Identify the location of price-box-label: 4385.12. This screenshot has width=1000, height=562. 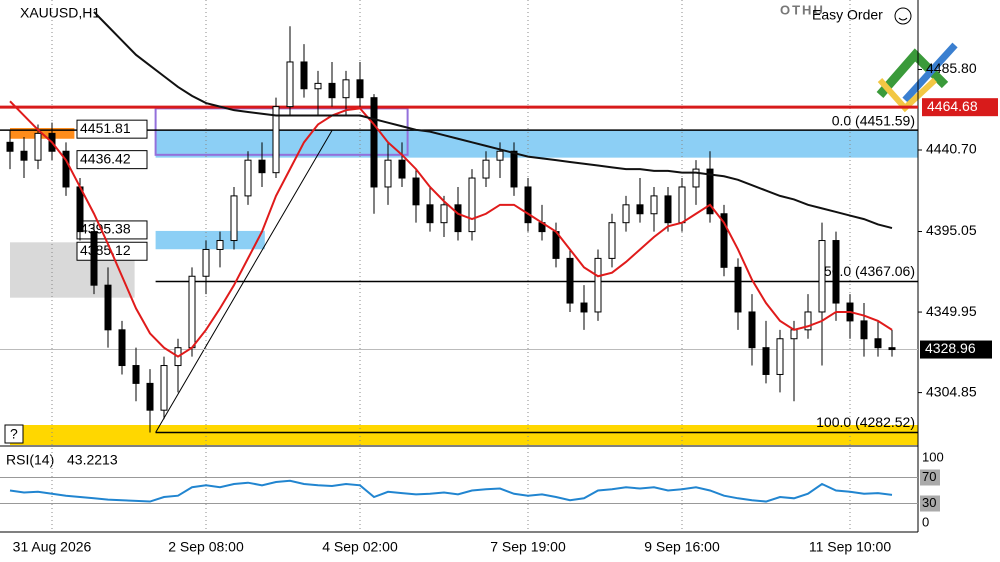
(105, 250).